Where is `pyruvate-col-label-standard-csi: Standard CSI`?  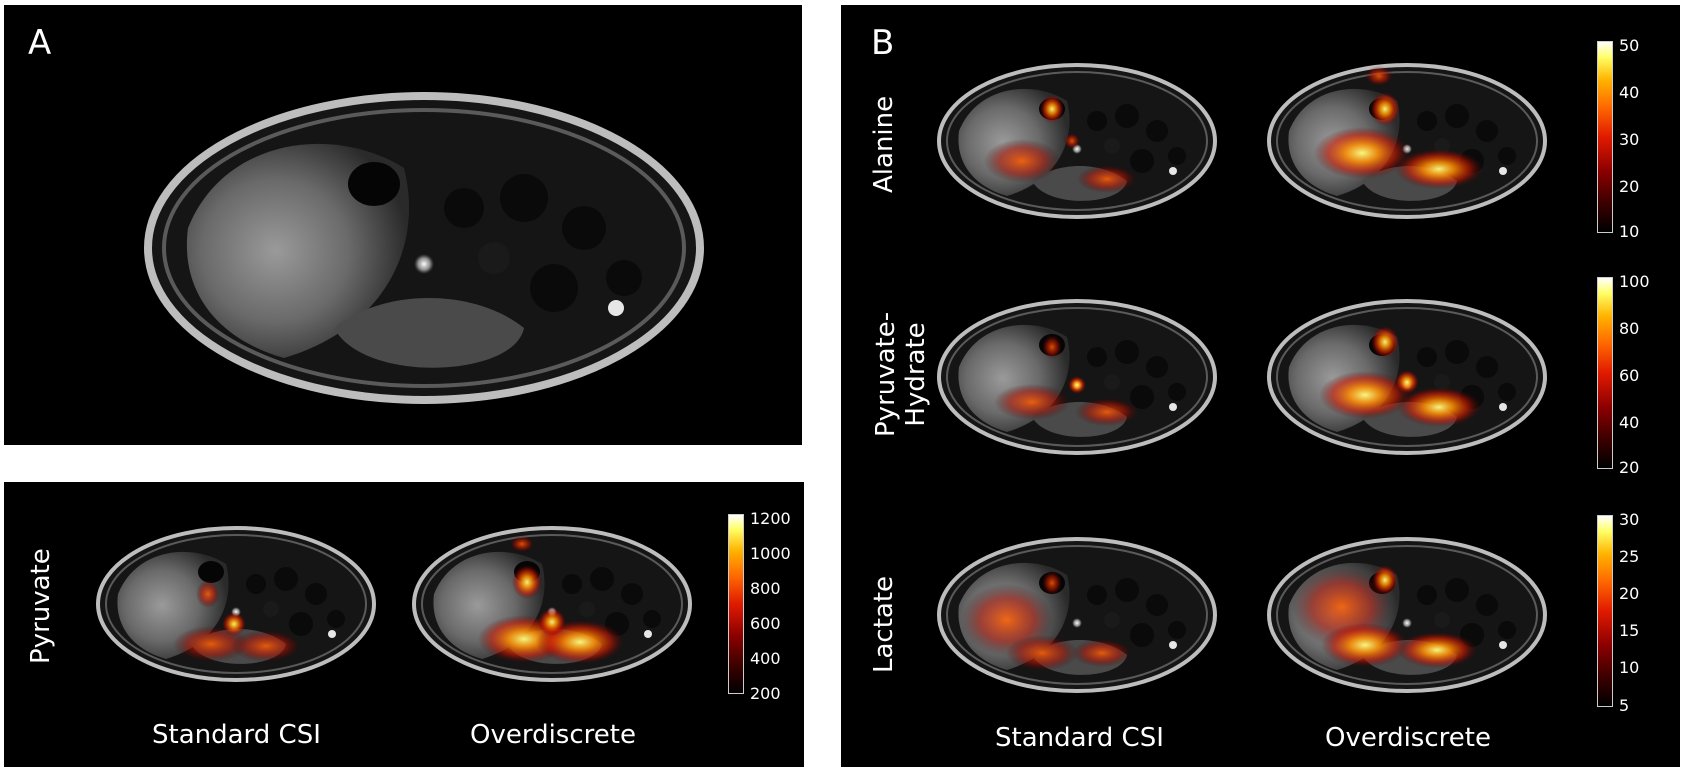
pyruvate-col-label-standard-csi: Standard CSI is located at coordinates (236, 735).